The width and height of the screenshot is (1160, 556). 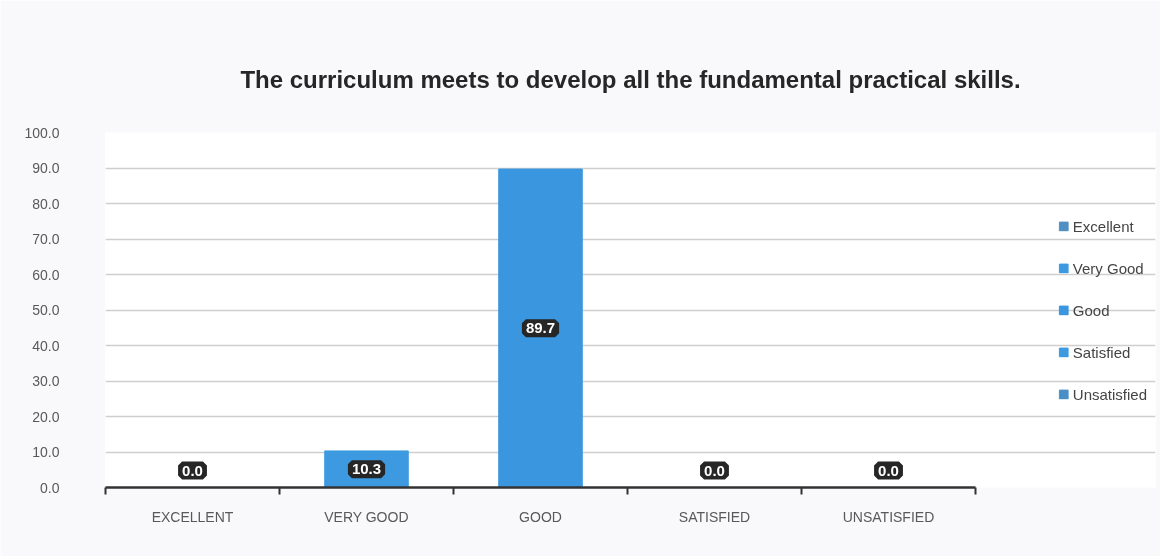 What do you see at coordinates (888, 516) in the screenshot?
I see `x-tick-label: UNSATISFIED` at bounding box center [888, 516].